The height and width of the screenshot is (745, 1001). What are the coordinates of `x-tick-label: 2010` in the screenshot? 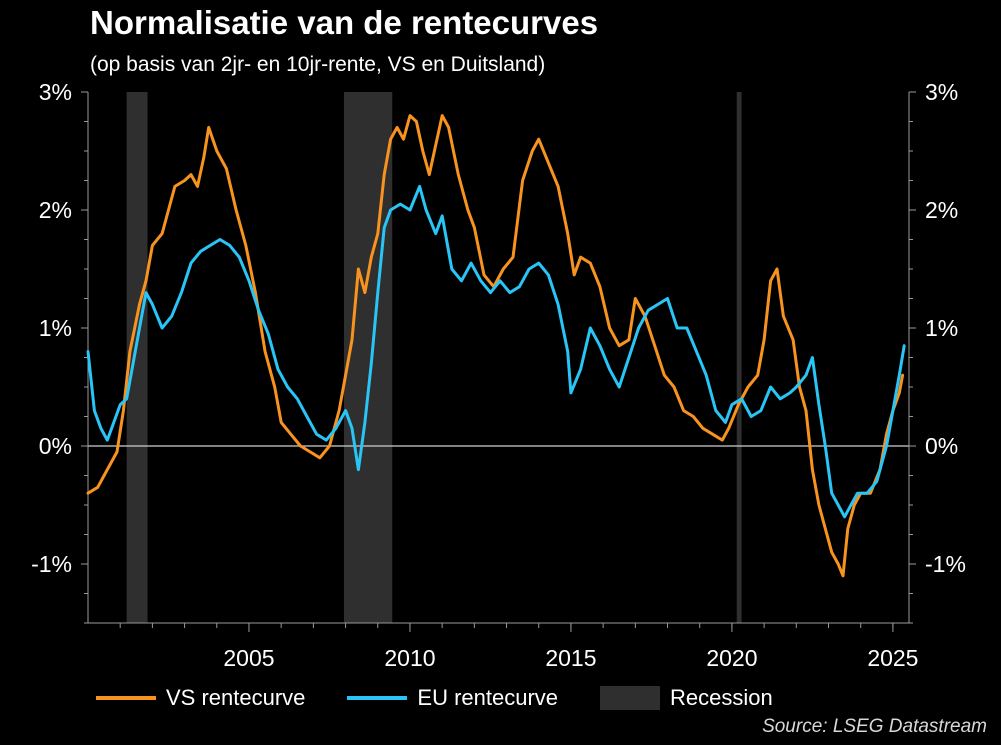 It's located at (409, 658).